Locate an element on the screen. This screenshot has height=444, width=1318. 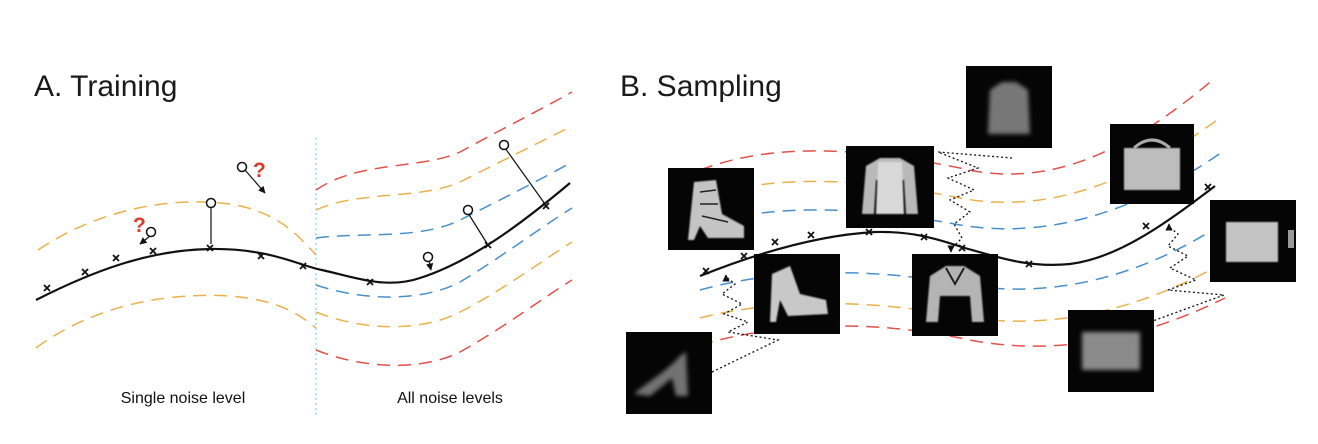
band-blue-lower is located at coordinates (444, 252).